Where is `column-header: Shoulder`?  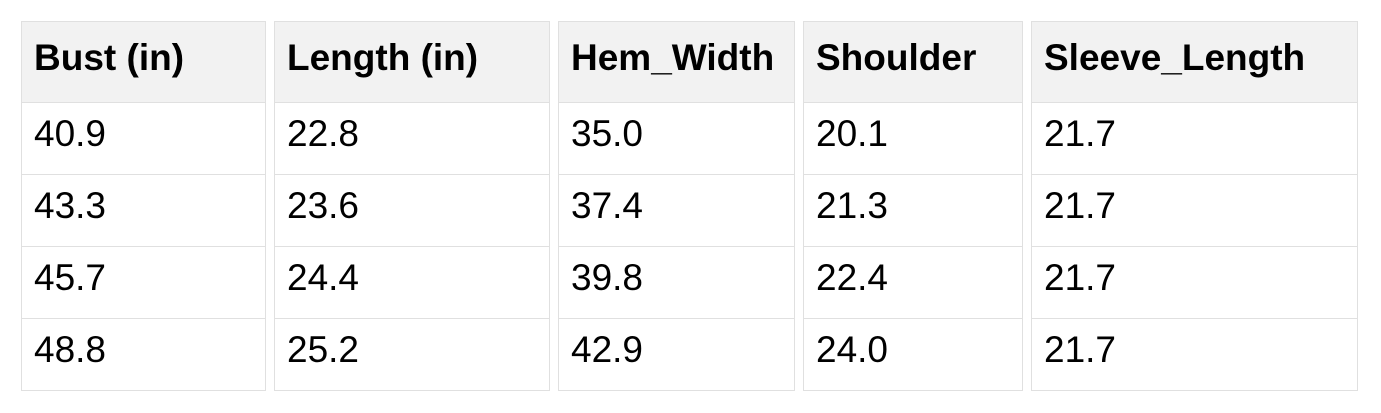 column-header: Shoulder is located at coordinates (913, 62).